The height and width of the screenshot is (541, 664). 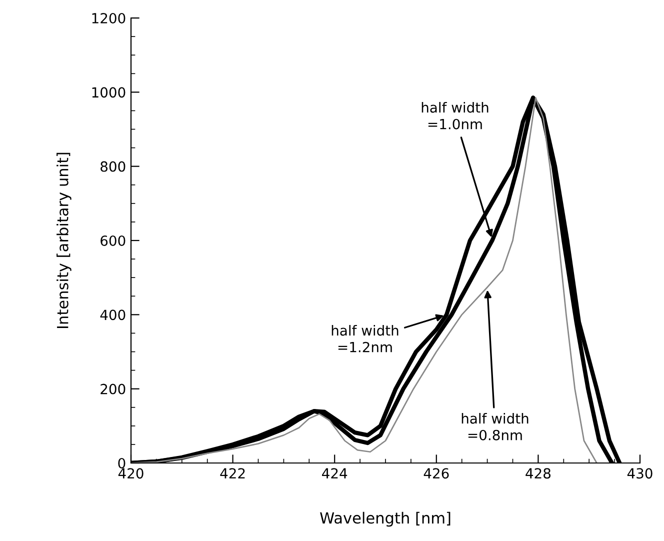 What do you see at coordinates (113, 315) in the screenshot?
I see `y-tick-label: 400` at bounding box center [113, 315].